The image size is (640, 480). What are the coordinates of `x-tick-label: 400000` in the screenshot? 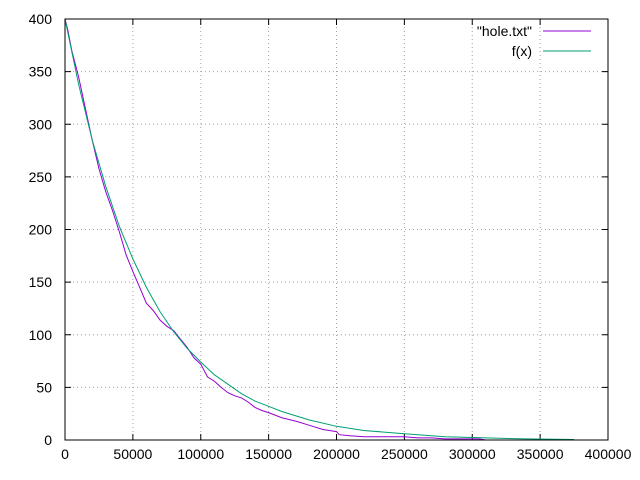 It's located at (608, 454).